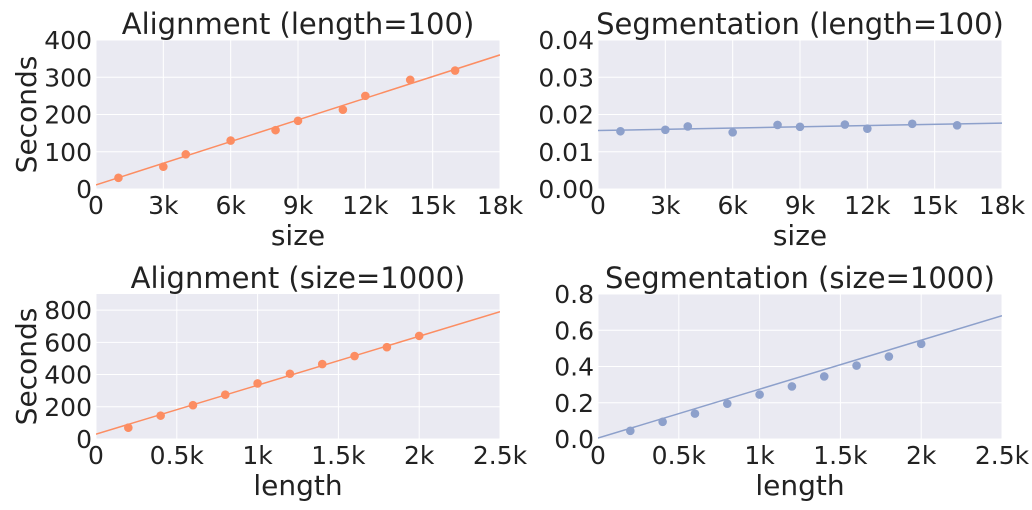 This screenshot has width=1032, height=510. Describe the element at coordinates (574, 330) in the screenshot. I see `y-tick-label: 0.6` at that location.